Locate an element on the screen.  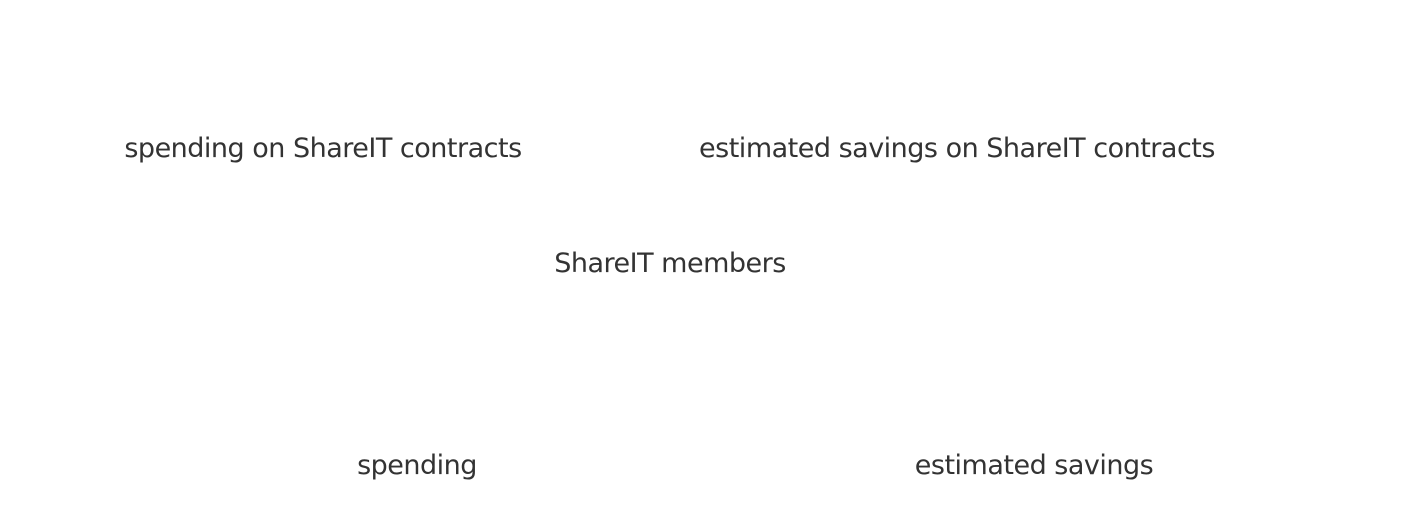
stat-label: ShareIT members is located at coordinates (670, 263).